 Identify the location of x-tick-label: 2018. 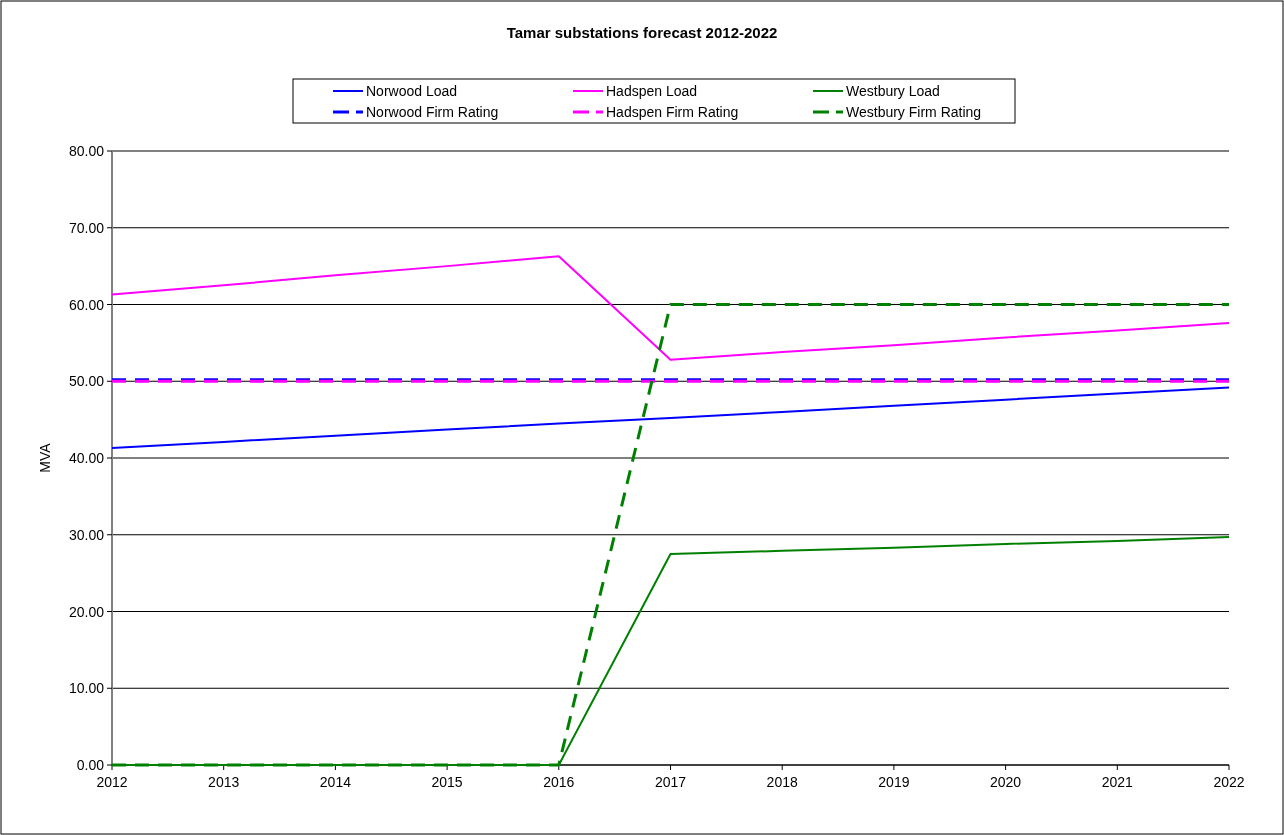
(782, 782).